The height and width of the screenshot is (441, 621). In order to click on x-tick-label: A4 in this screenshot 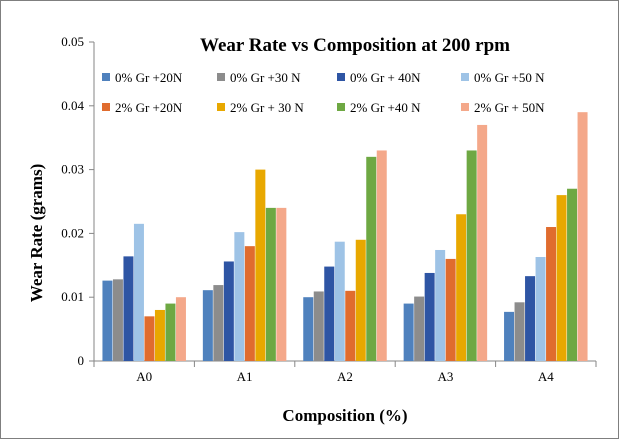, I will do `click(546, 376)`.